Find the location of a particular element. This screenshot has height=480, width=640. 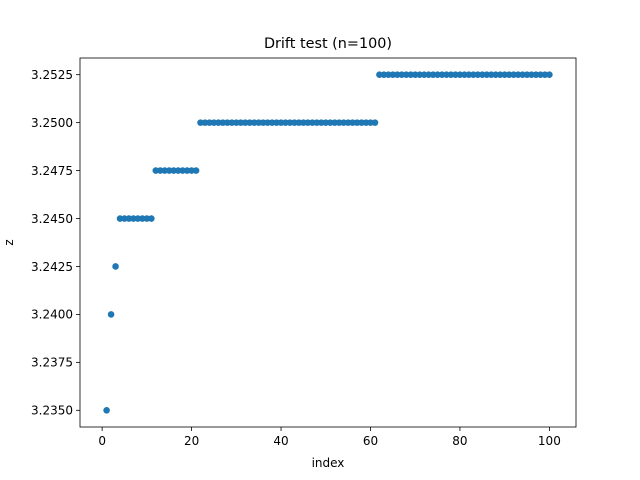

y-axis-label: z is located at coordinates (9, 242).